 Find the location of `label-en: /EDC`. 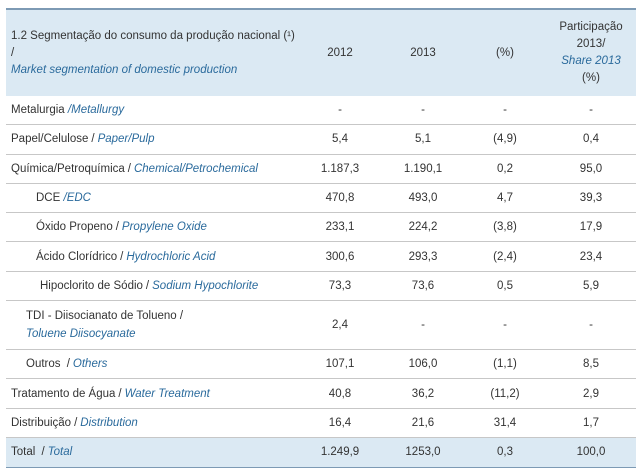

label-en: /EDC is located at coordinates (77, 198).